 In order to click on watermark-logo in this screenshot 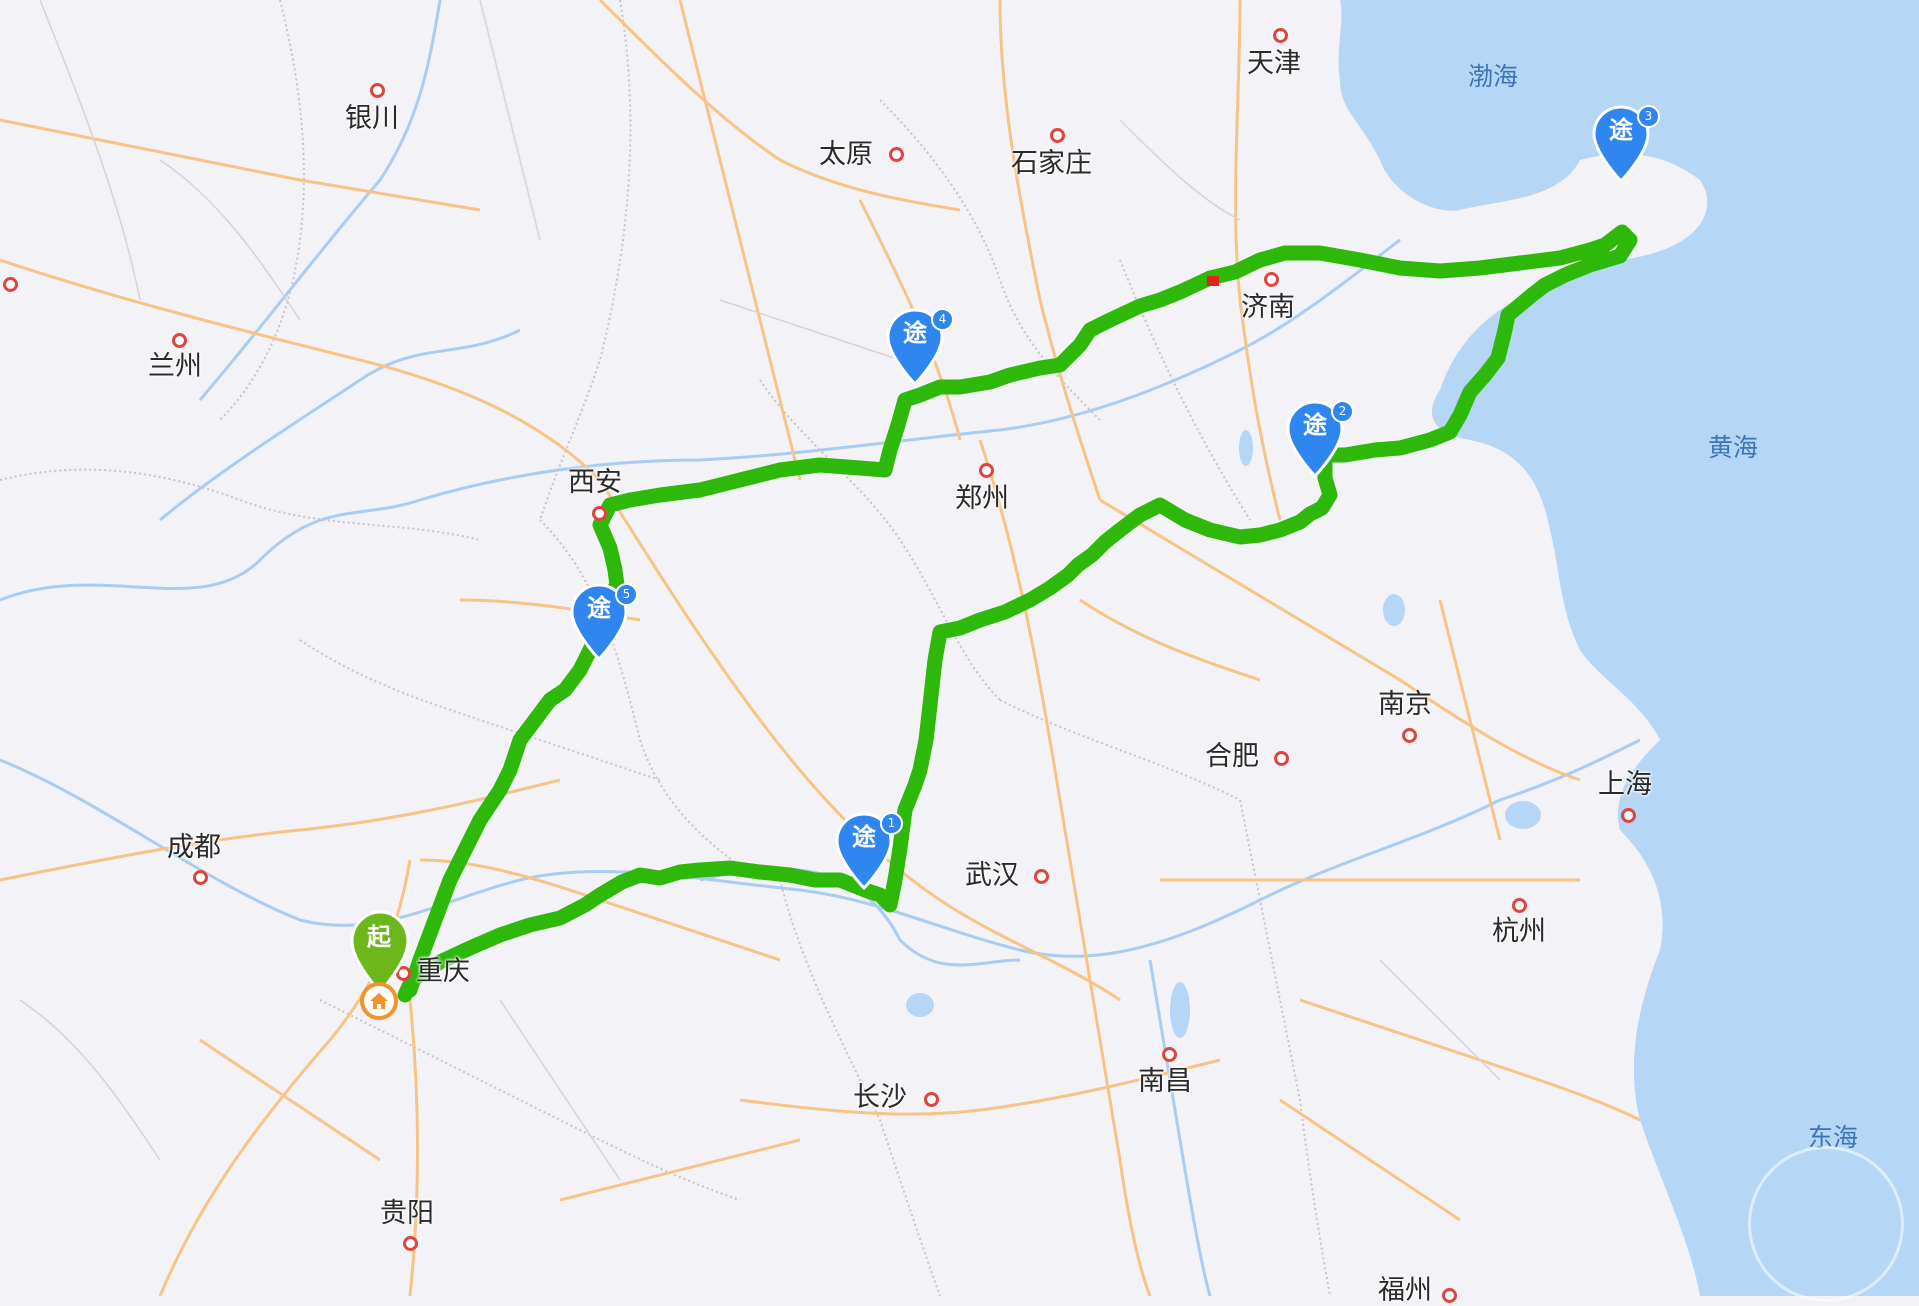, I will do `click(1826, 1224)`.